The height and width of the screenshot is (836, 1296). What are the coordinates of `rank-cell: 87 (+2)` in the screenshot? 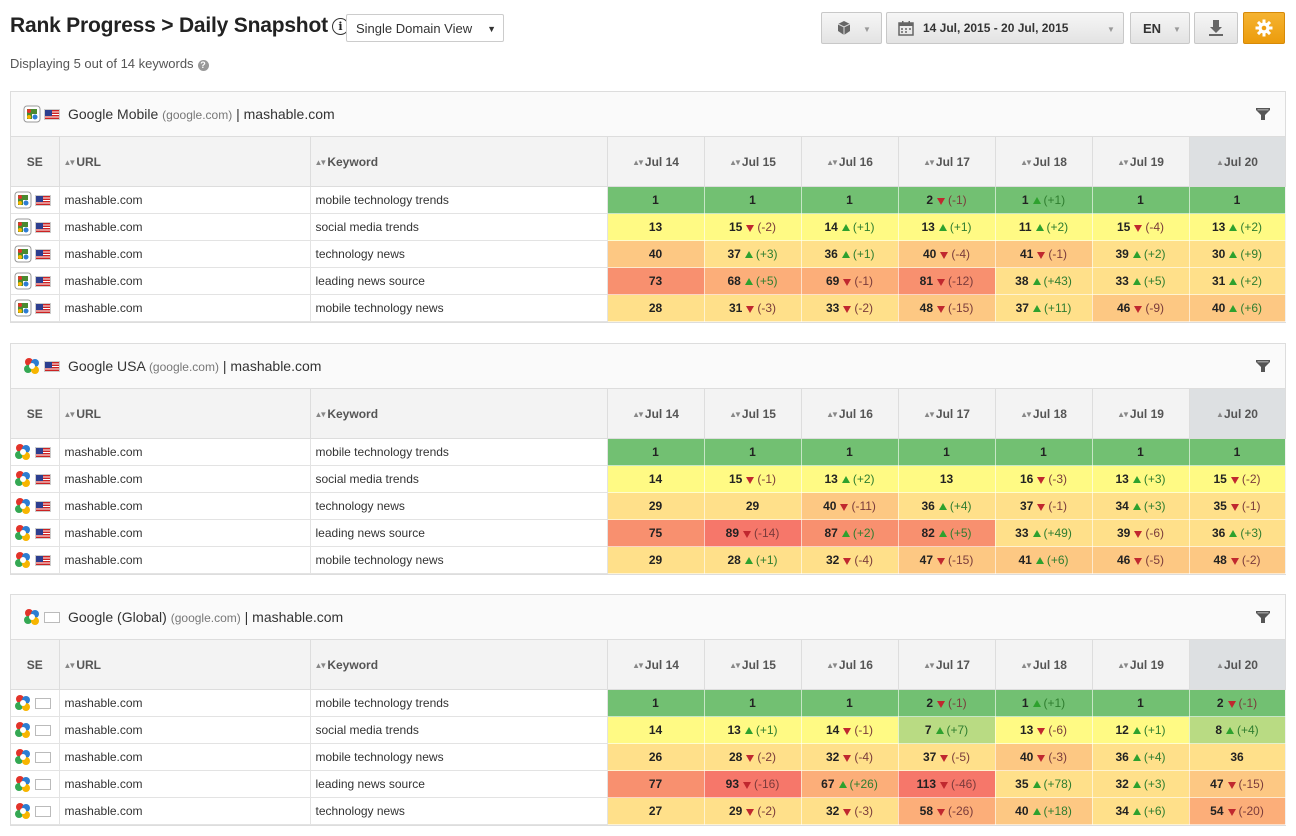 It's located at (850, 533).